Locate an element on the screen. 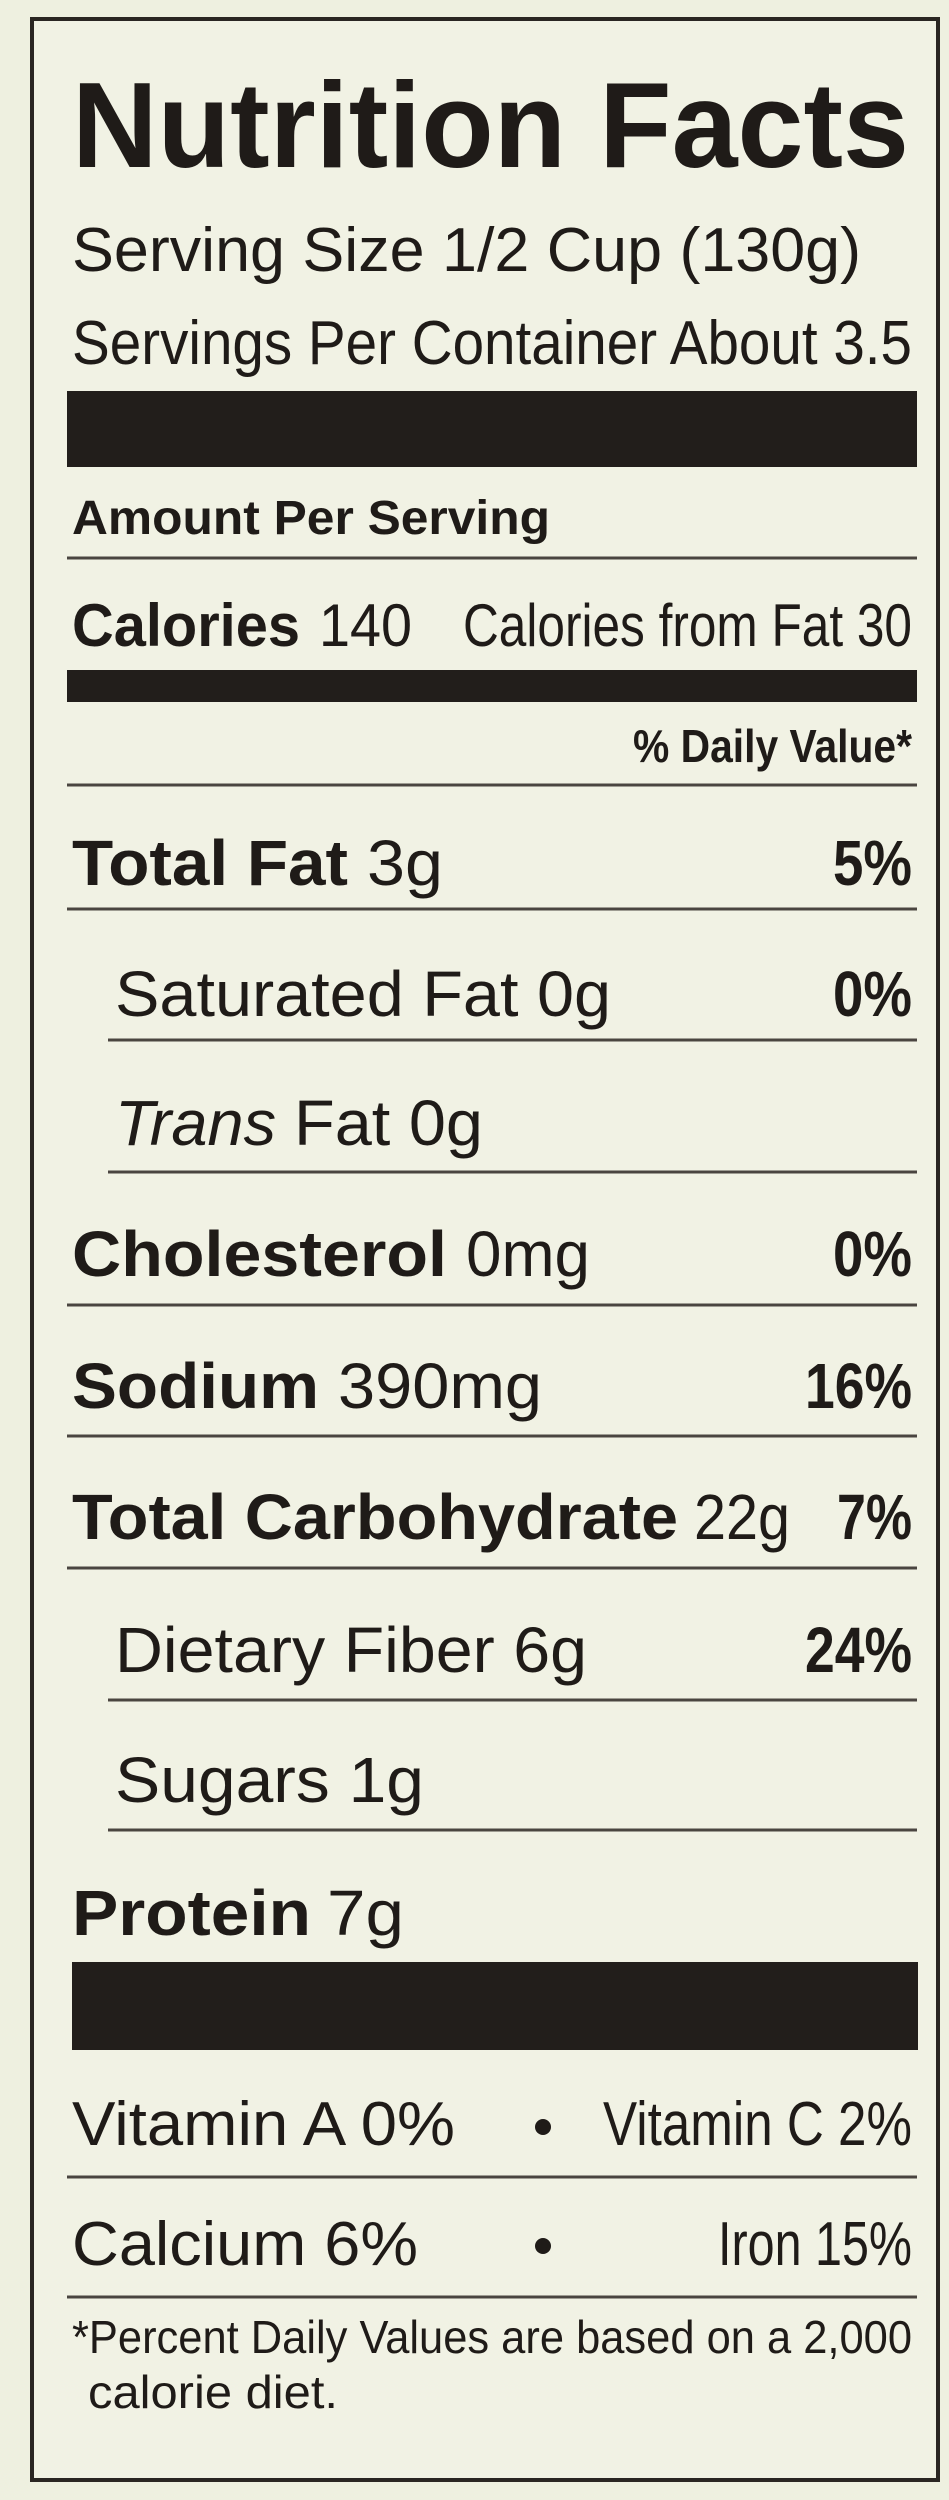 This screenshot has height=2500, width=949. nutrient-daily-value: 5% is located at coordinates (872, 863).